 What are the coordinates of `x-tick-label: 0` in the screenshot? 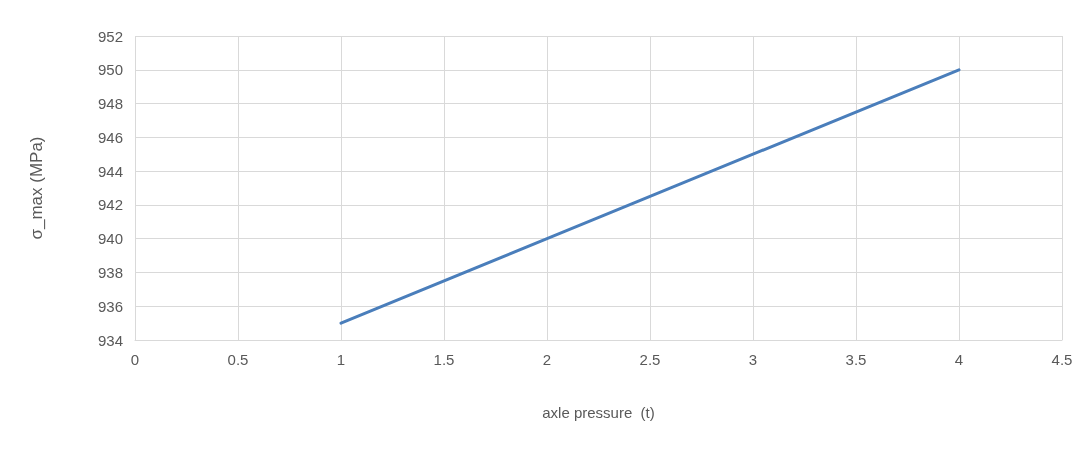 It's located at (135, 359).